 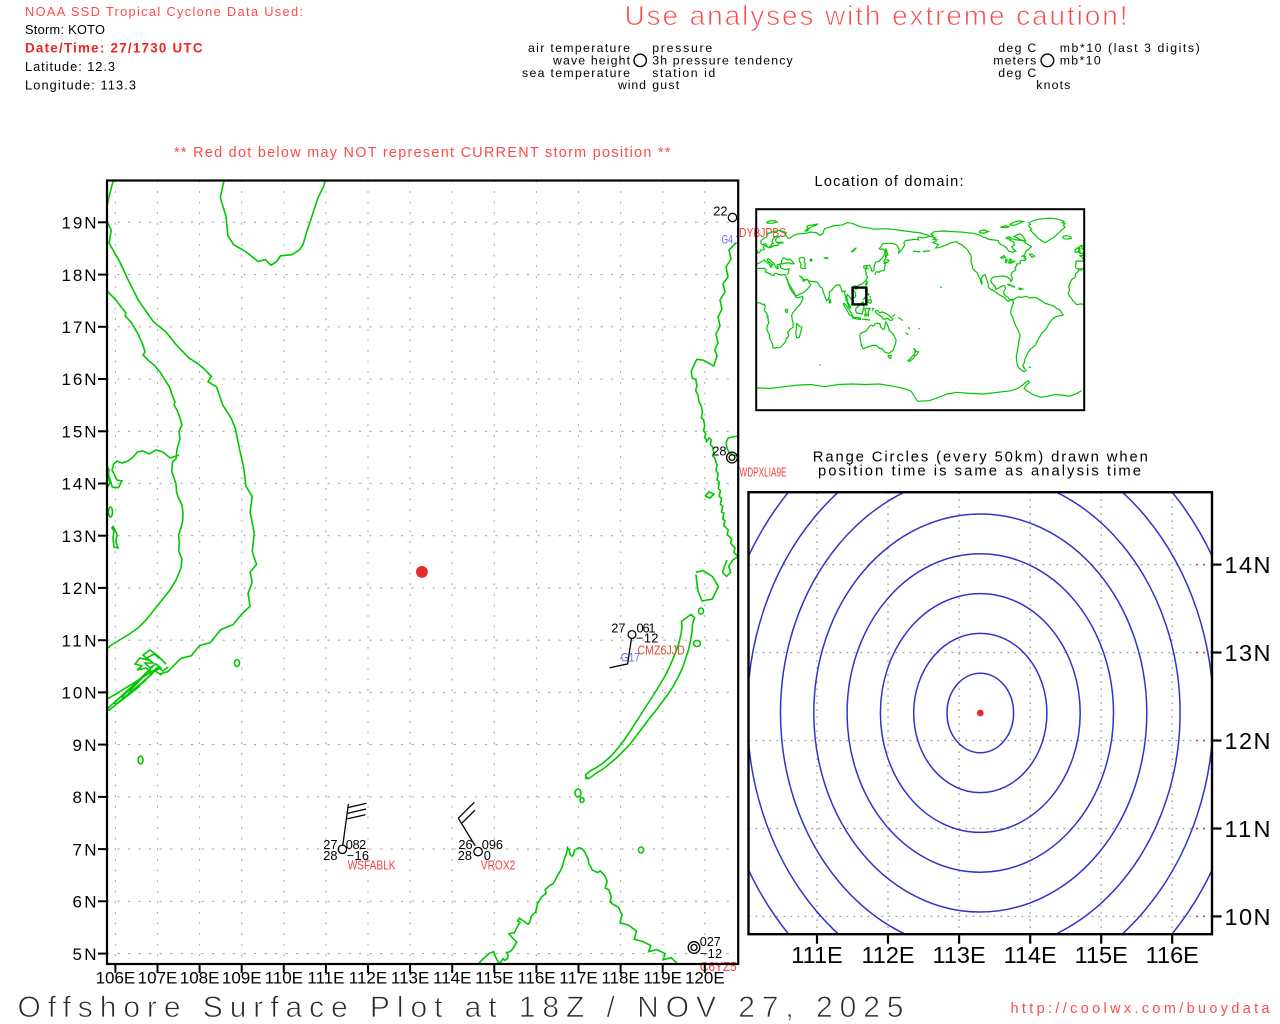 What do you see at coordinates (85, 849) in the screenshot?
I see `svg-text: 7N` at bounding box center [85, 849].